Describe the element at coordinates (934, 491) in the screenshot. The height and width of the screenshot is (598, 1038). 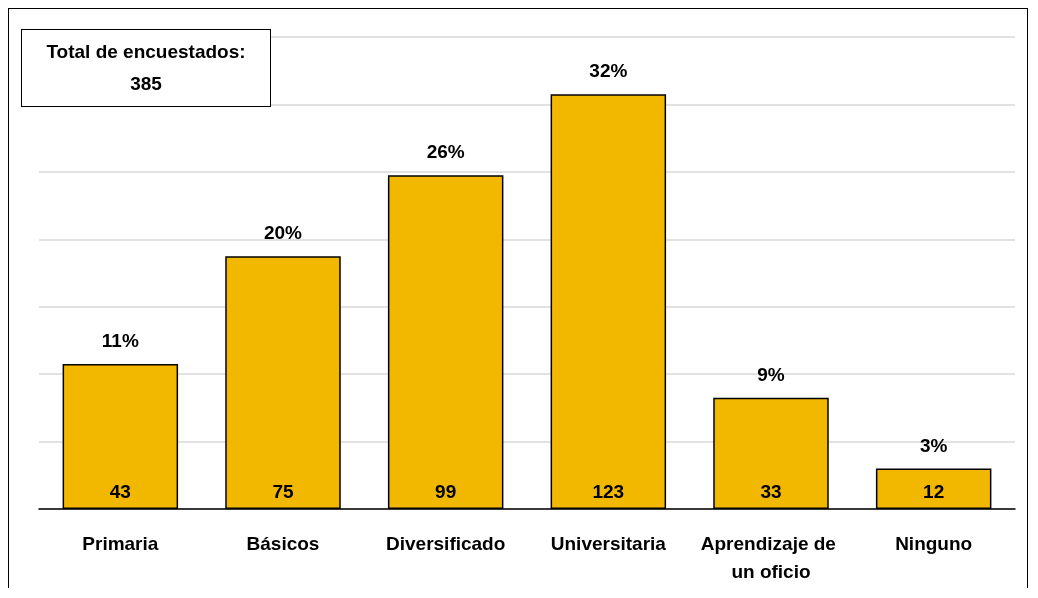
I see `data-label: 12` at that location.